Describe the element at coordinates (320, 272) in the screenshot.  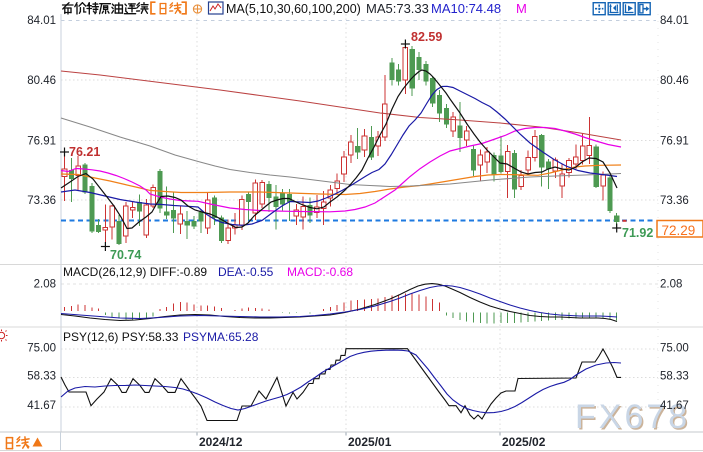
I see `svg-text: MACD:-0.68` at that location.